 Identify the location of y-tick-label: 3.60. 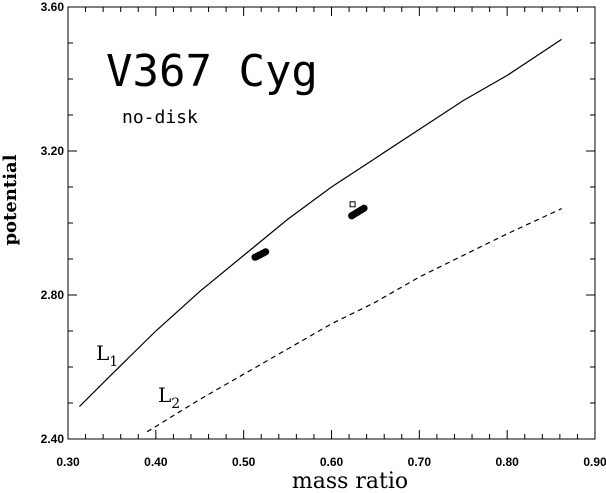
(53, 7).